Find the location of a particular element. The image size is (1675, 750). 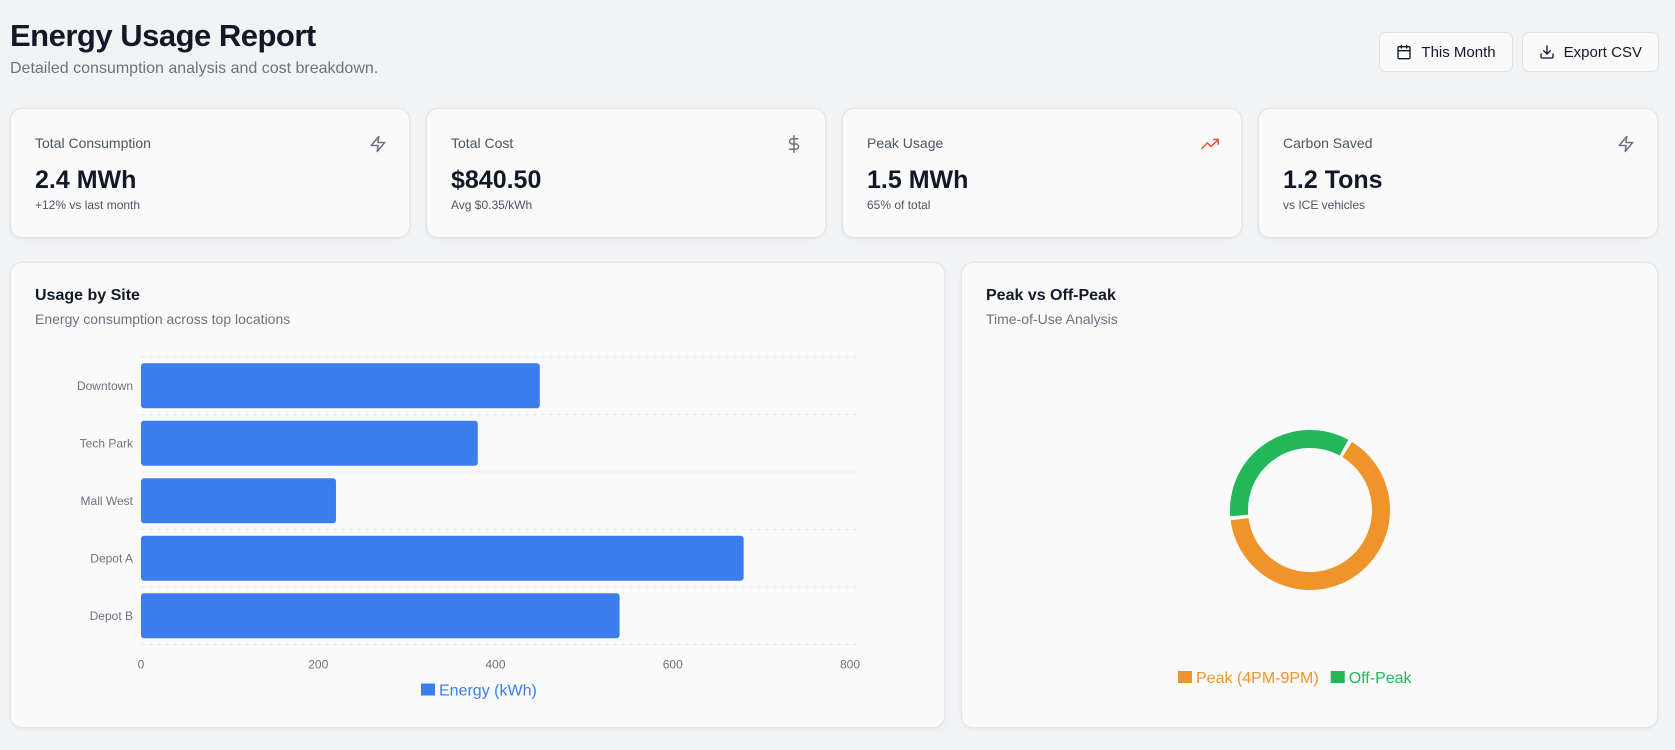

stat-card-peak-usage: Peak Usage 1.5 MWh 65% of total is located at coordinates (1042, 173).